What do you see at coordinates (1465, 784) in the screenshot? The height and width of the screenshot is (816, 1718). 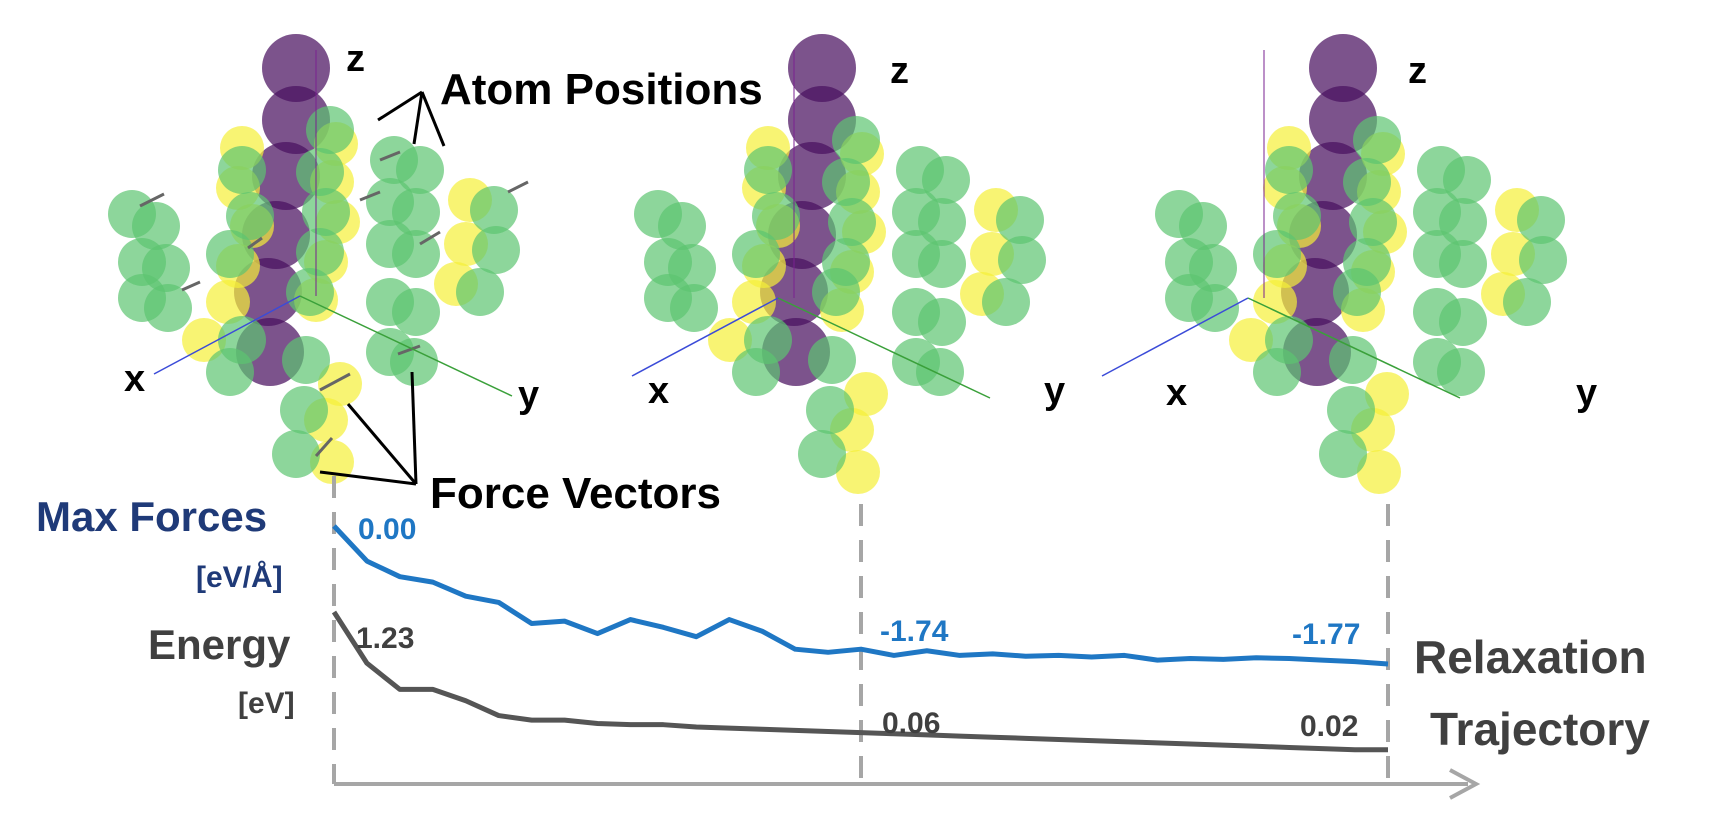 I see `trajectory-arrowhead` at bounding box center [1465, 784].